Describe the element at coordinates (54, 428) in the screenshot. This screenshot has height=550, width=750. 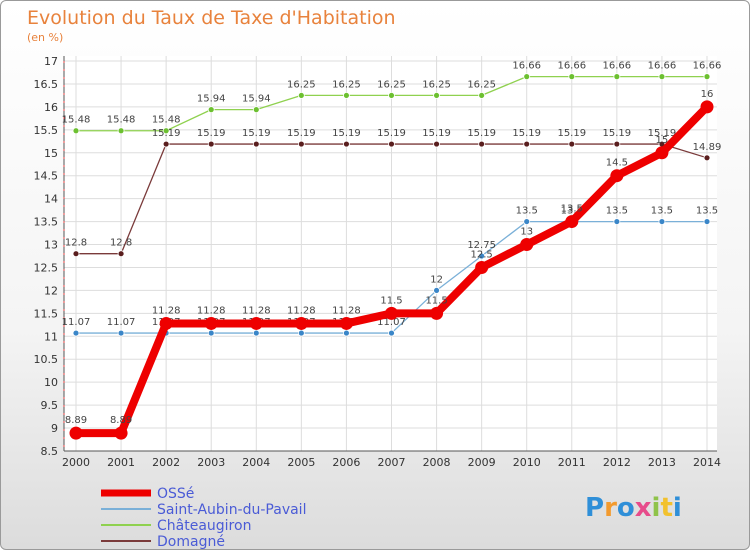
I see `y-tick-label: 9` at that location.